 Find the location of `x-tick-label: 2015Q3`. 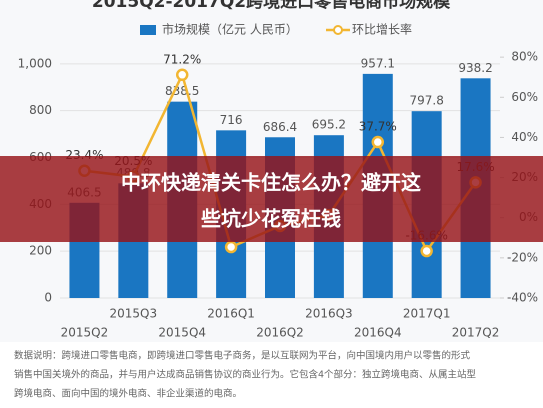

x-tick-label: 2015Q3 is located at coordinates (134, 314).